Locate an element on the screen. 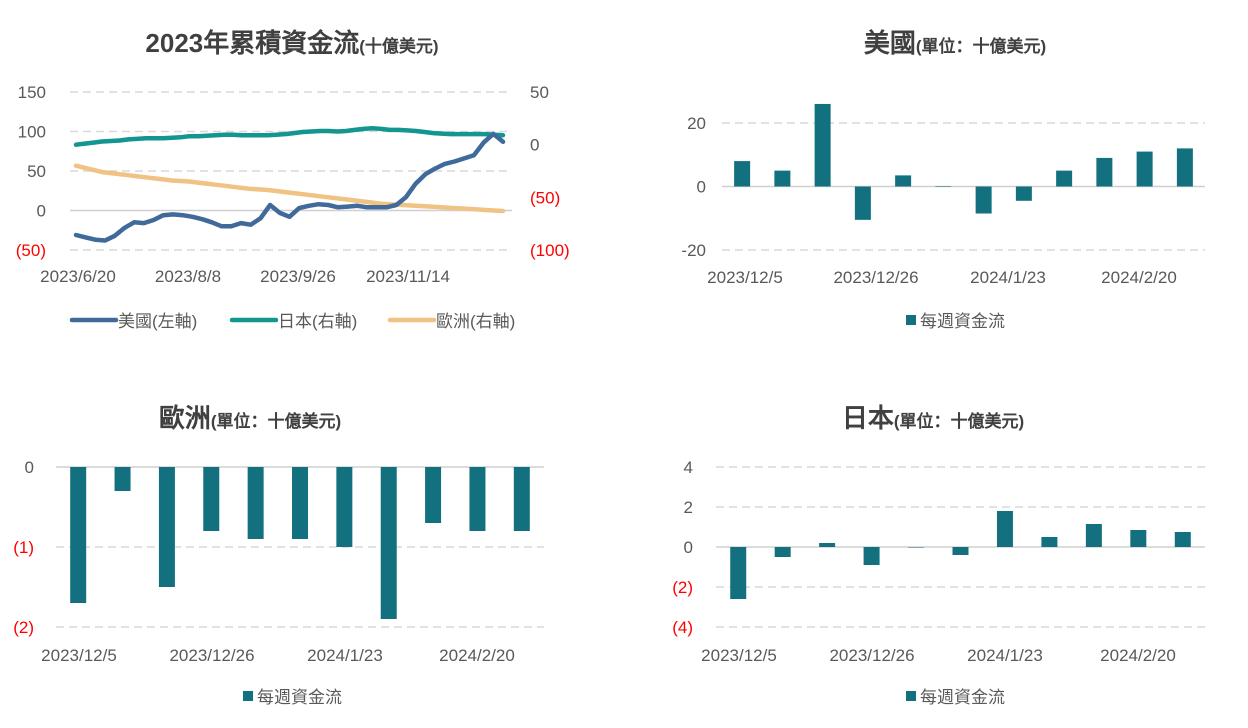  jp_weekly-title-unit: (單位：十億美元) is located at coordinates (959, 421).